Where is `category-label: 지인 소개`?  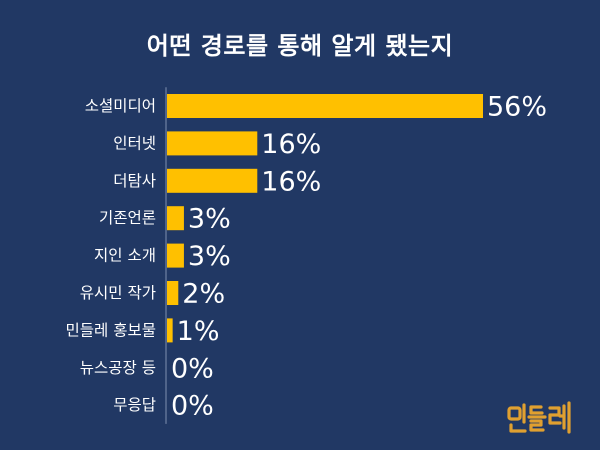
category-label: 지인 소개 is located at coordinates (125, 256).